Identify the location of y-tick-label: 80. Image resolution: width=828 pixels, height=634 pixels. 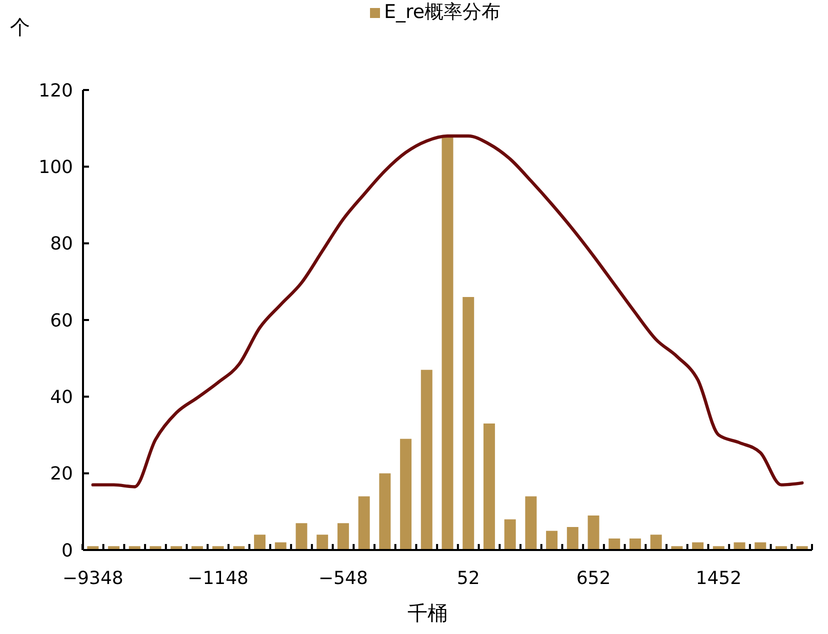
(61, 244).